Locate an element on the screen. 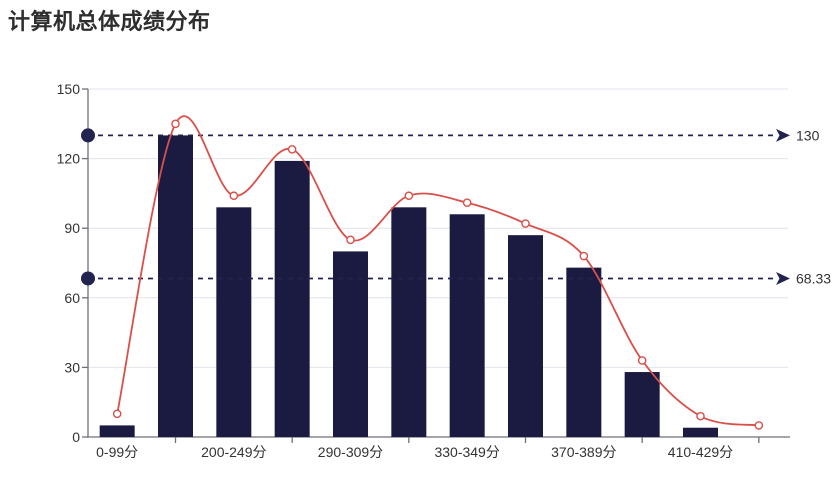 The height and width of the screenshot is (487, 839). y-axis-label: 30 is located at coordinates (72, 367).